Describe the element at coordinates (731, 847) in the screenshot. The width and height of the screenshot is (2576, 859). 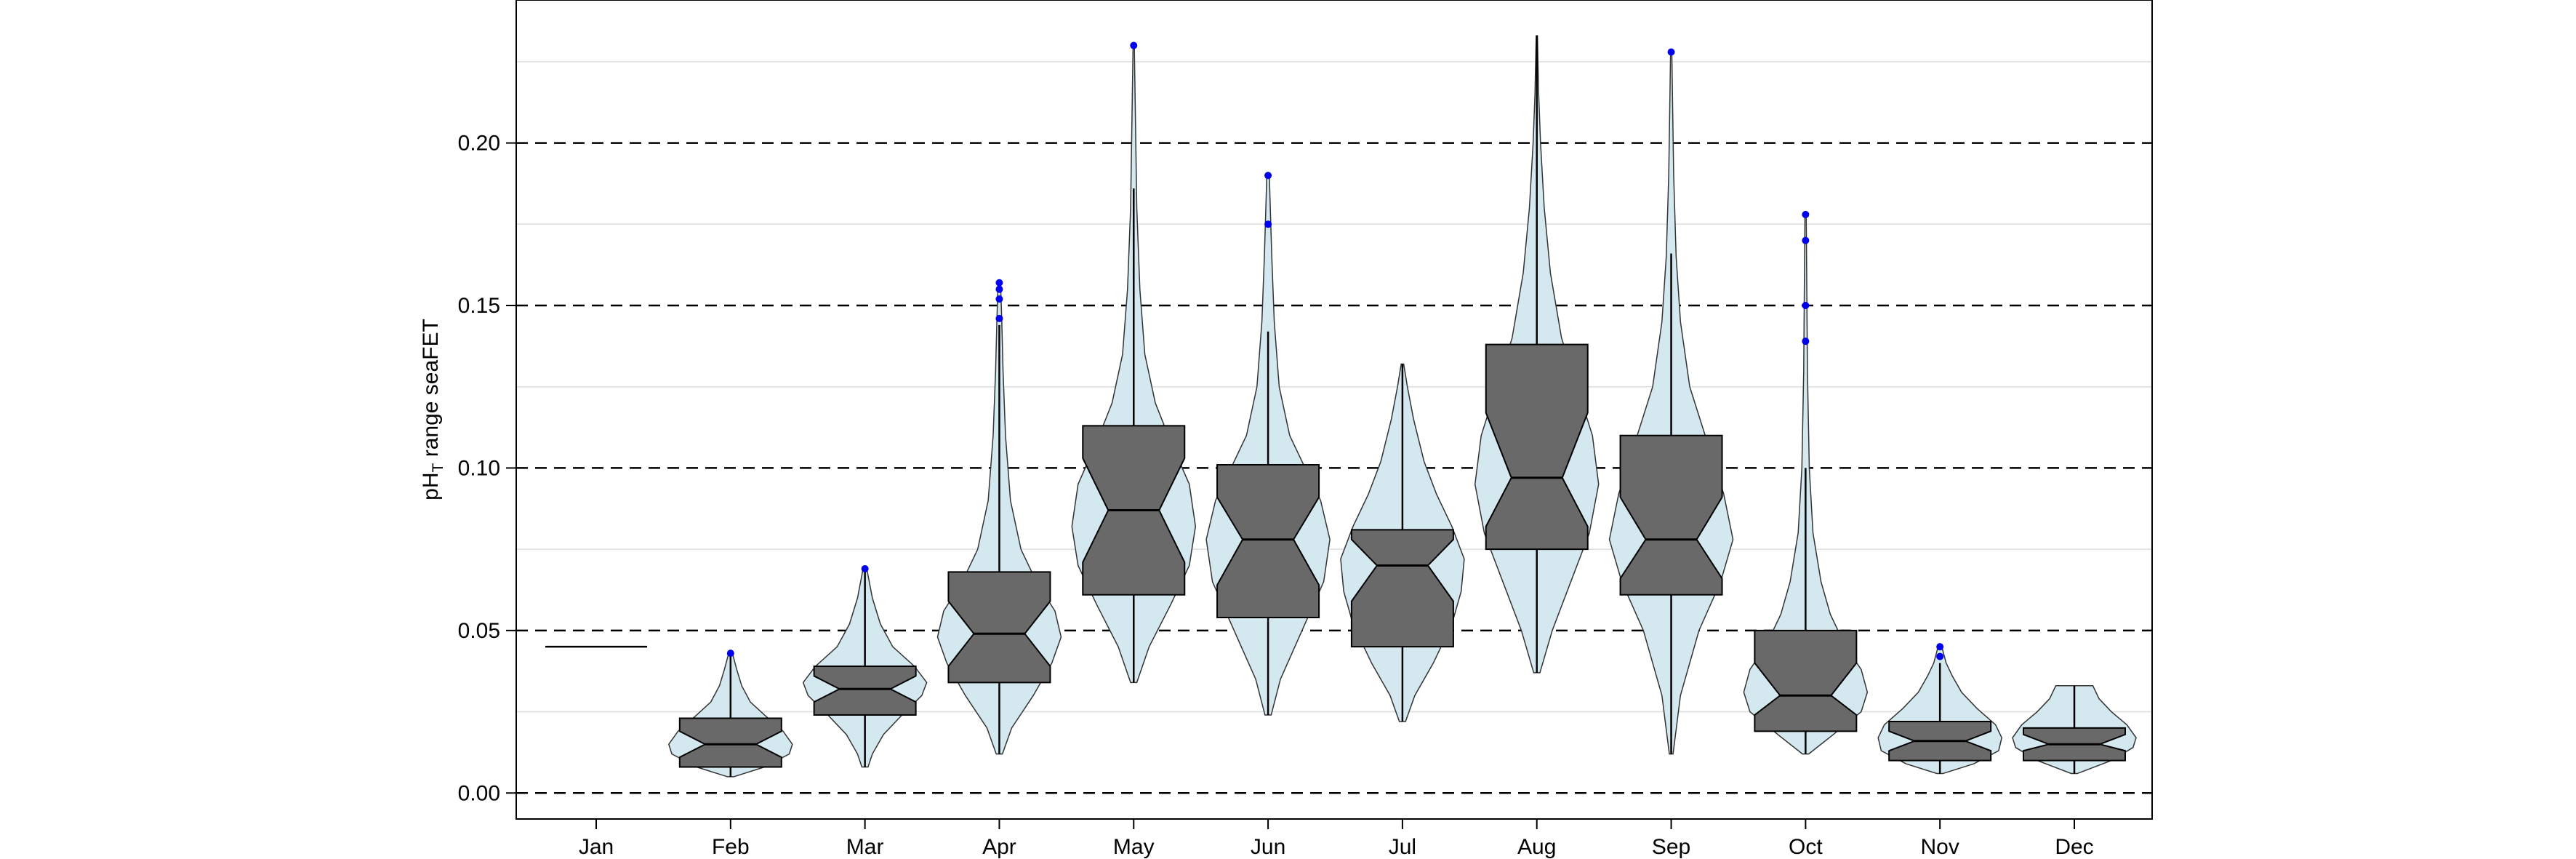
I see `x-tick-label-feb: Feb` at that location.